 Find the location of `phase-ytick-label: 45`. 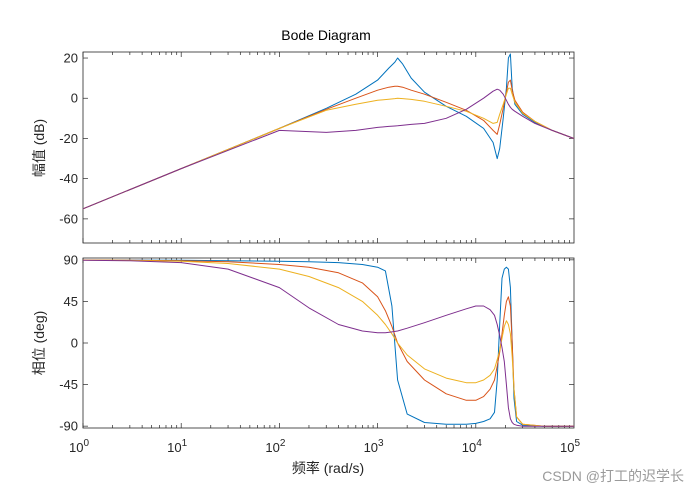

phase-ytick-label: 45 is located at coordinates (71, 301).